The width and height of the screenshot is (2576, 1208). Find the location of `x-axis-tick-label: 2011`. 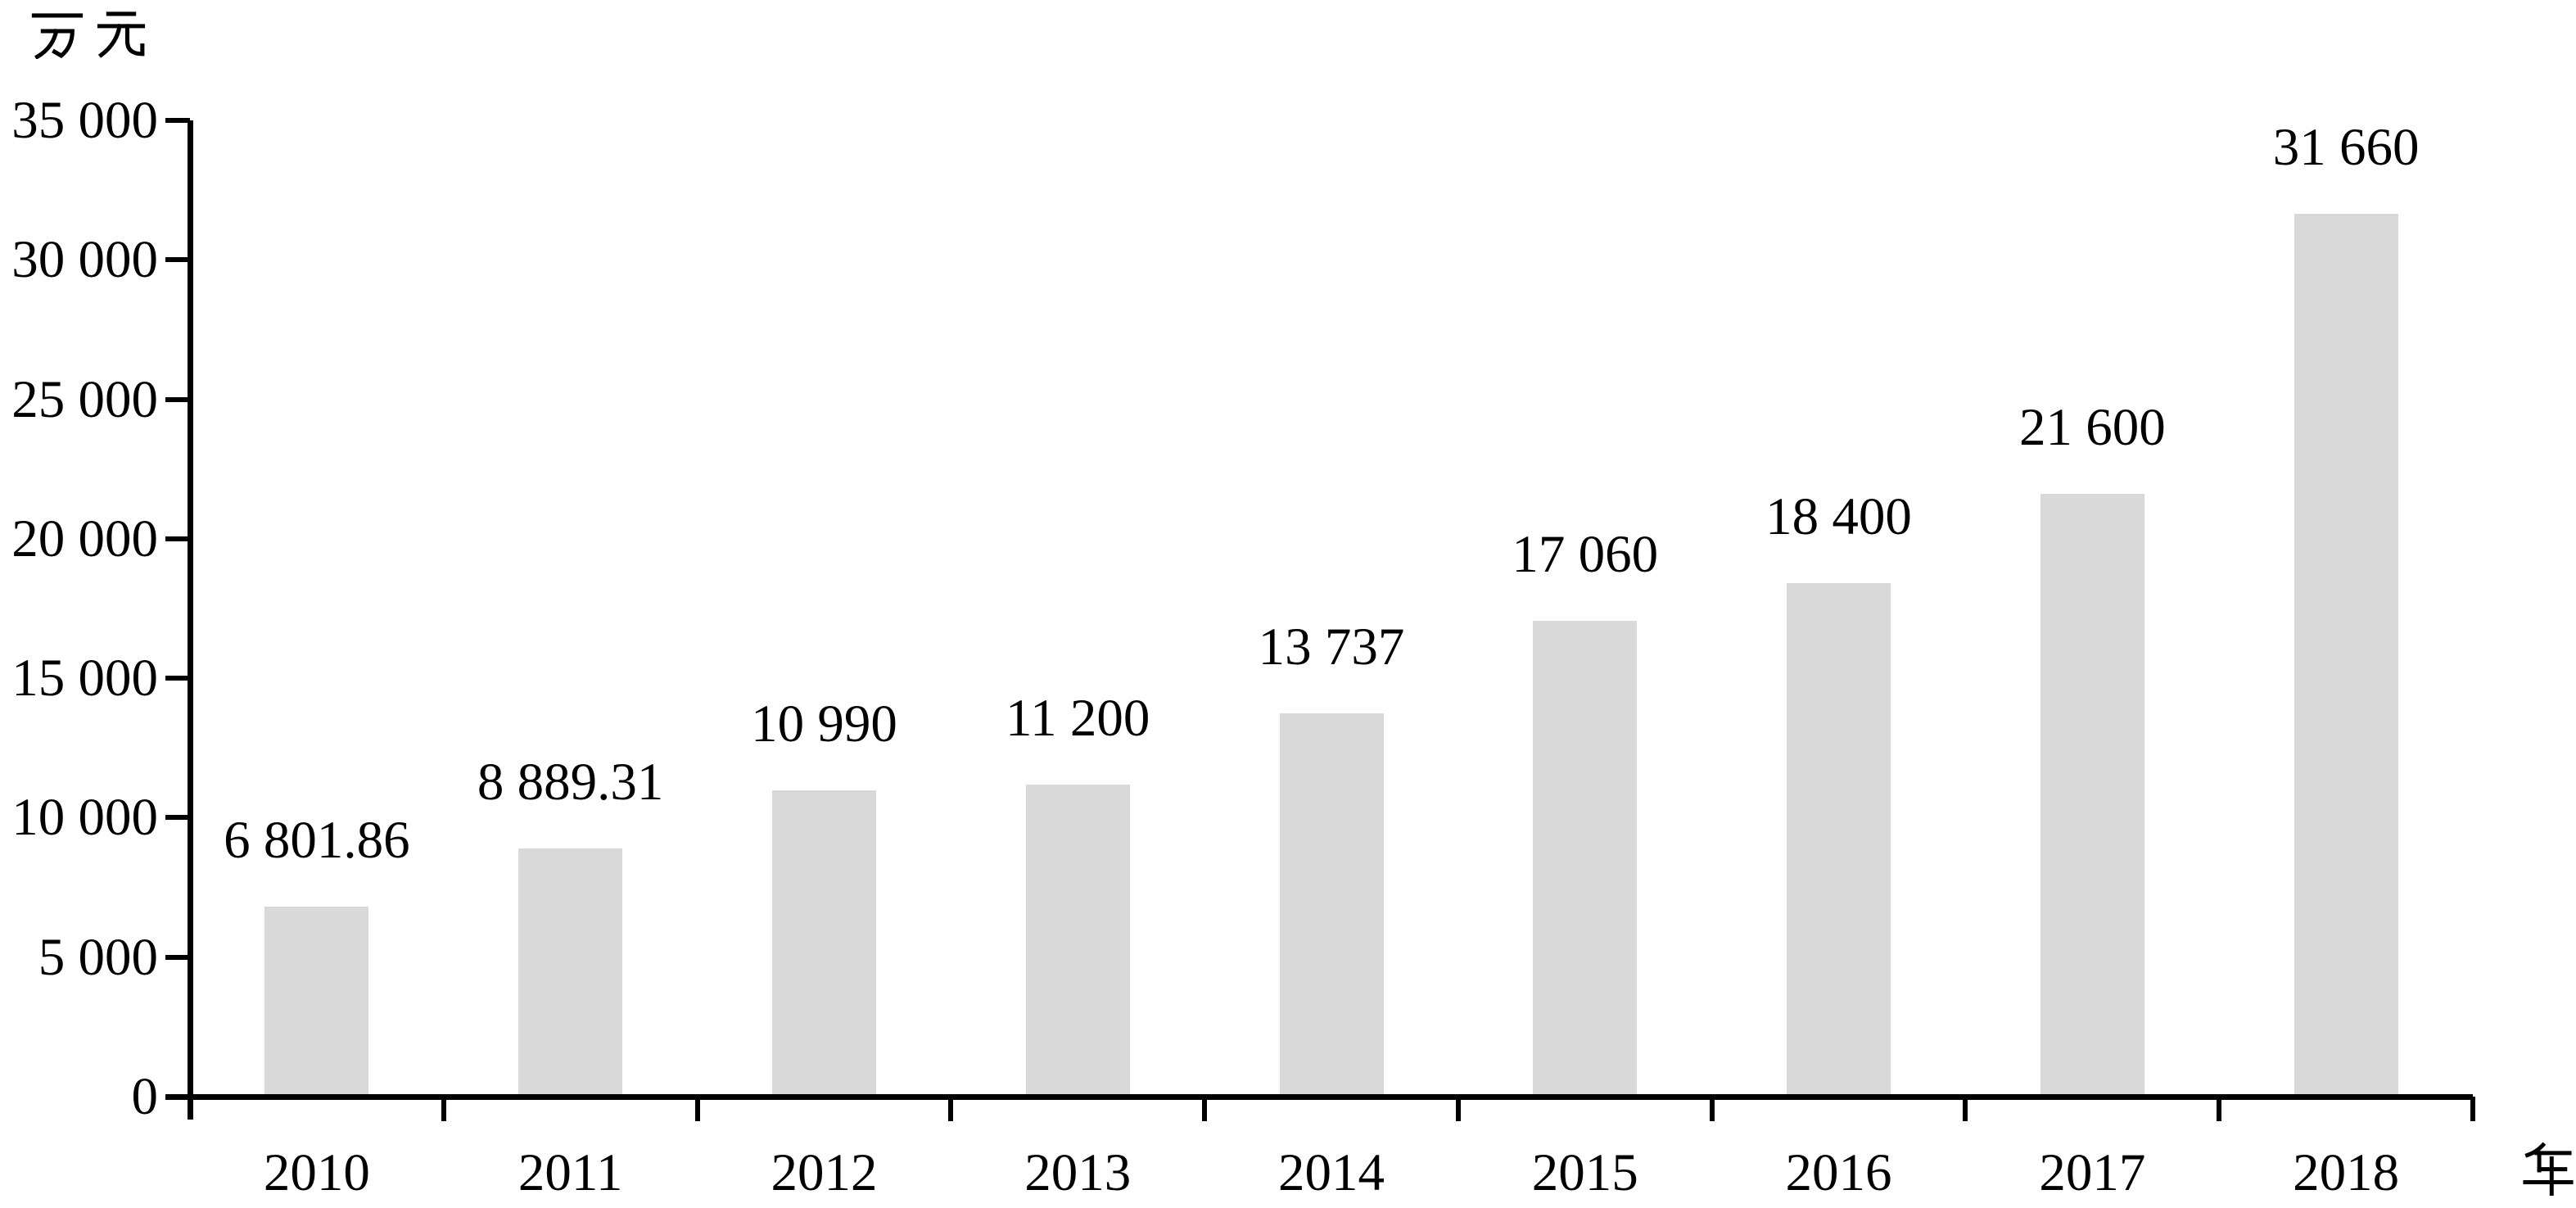

x-axis-tick-label: 2011 is located at coordinates (570, 1172).